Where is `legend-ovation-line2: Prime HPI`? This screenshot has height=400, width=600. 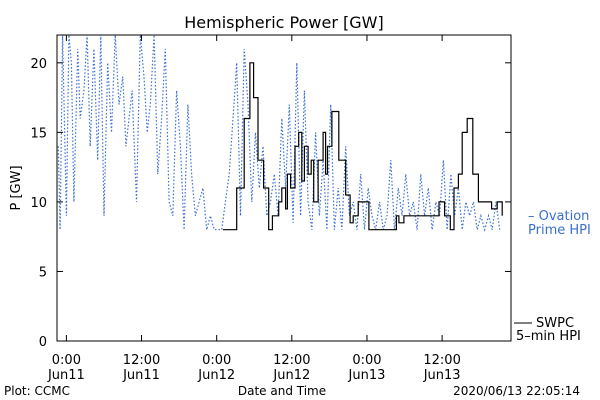
legend-ovation-line2: Prime HPI is located at coordinates (559, 230).